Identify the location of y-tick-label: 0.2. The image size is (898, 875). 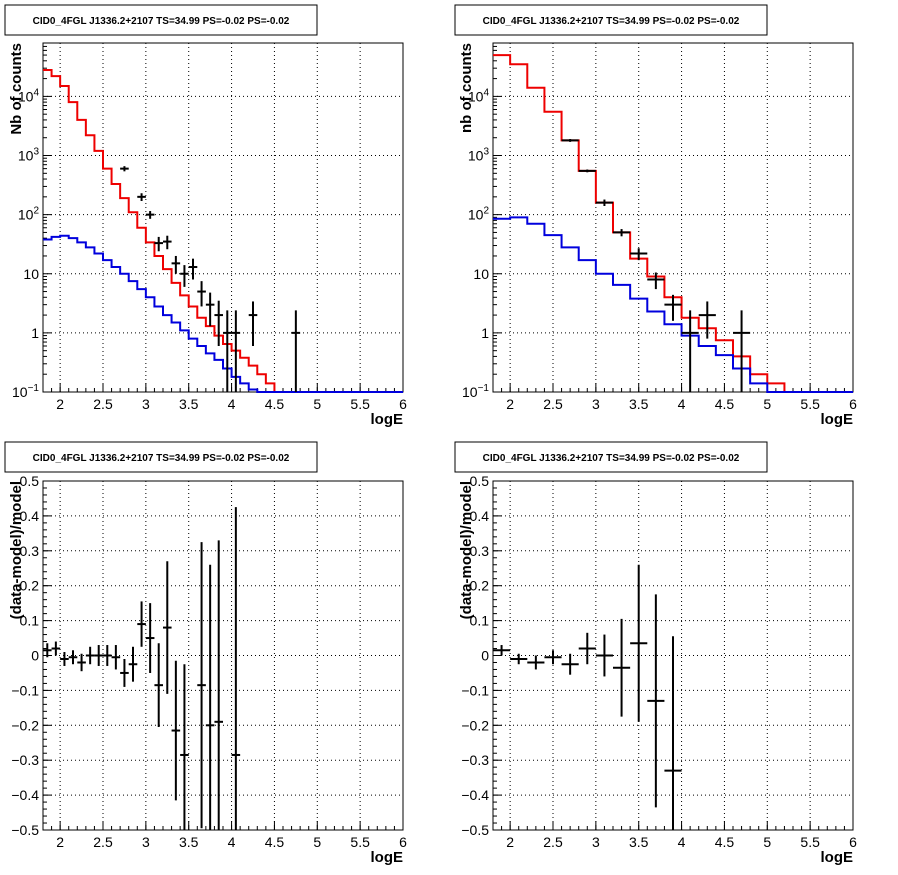
(30, 586).